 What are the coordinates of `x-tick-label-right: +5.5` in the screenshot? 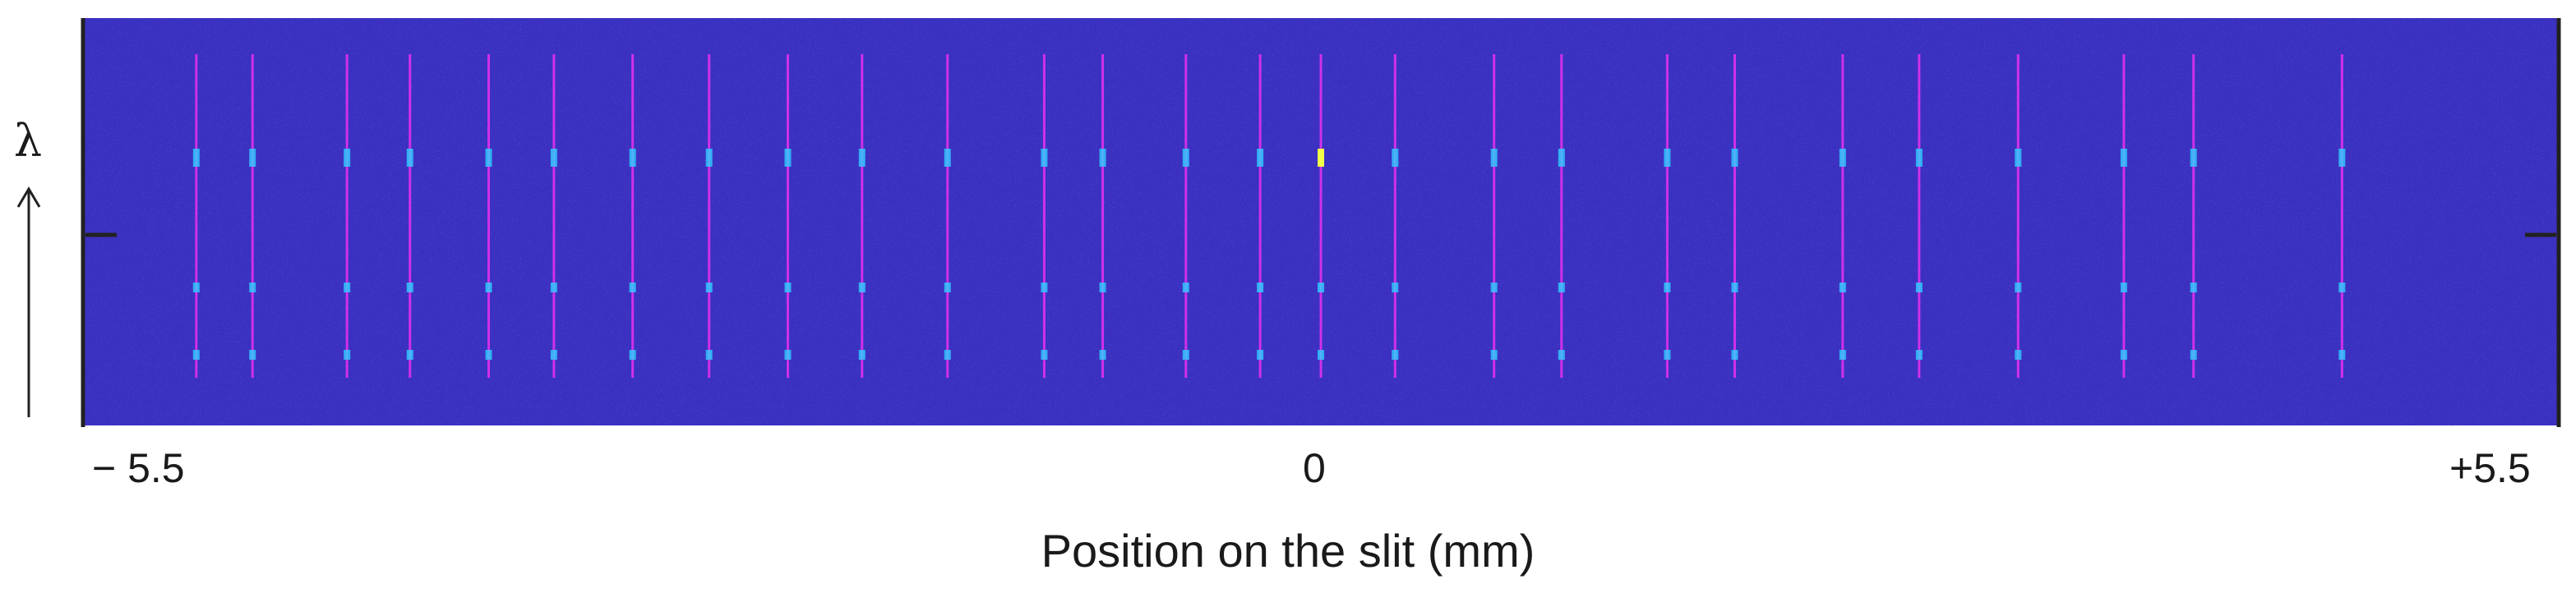 It's located at (2490, 468).